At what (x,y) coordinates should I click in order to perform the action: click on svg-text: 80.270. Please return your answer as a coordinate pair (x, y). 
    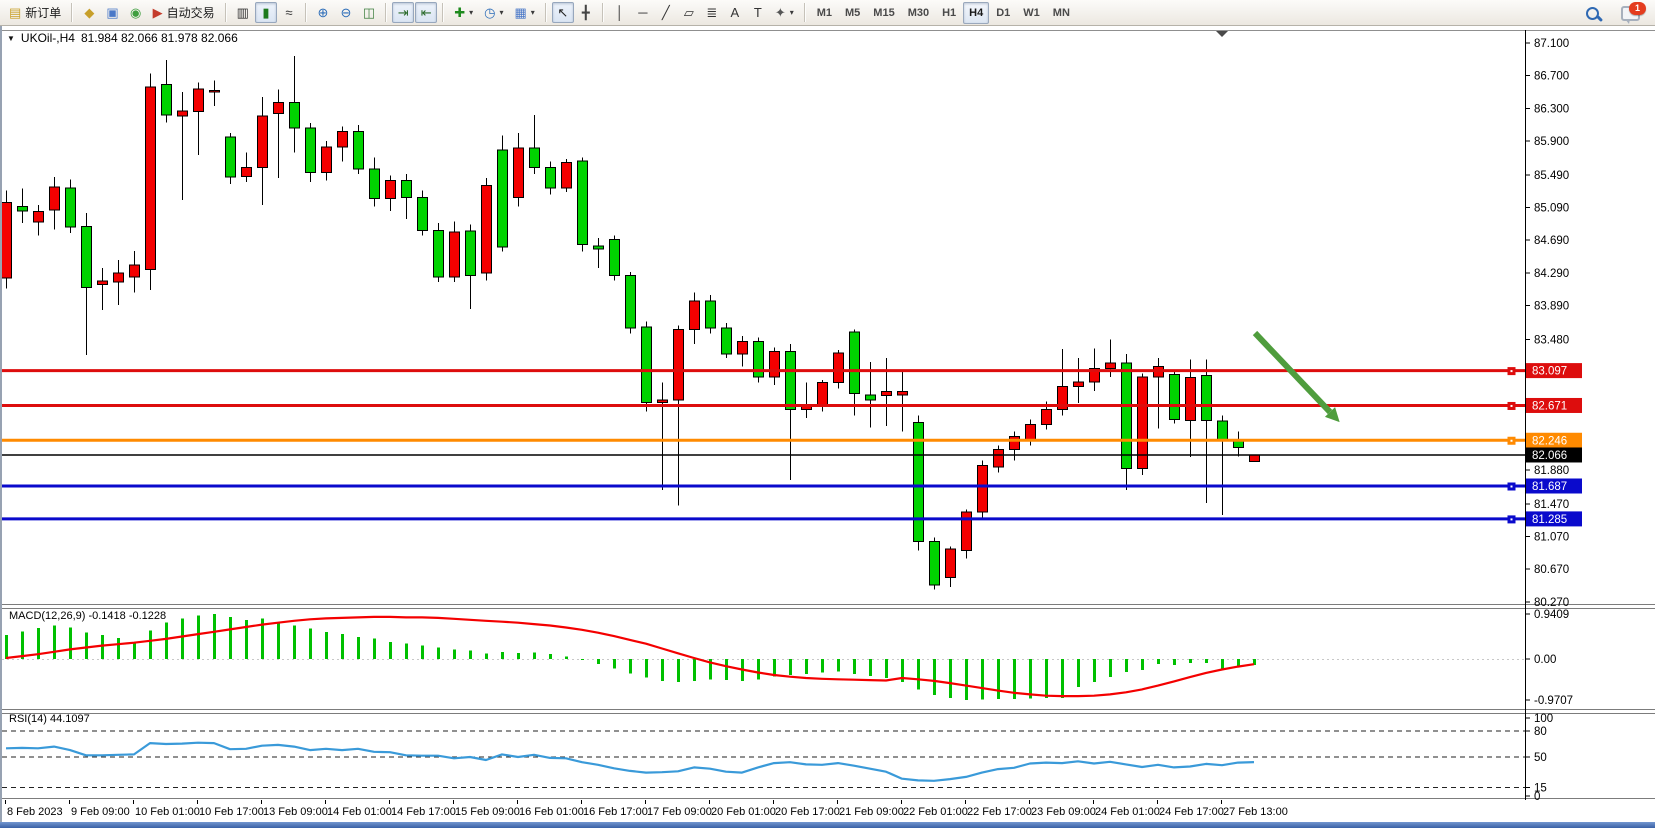
    Looking at the image, I should click on (1551, 603).